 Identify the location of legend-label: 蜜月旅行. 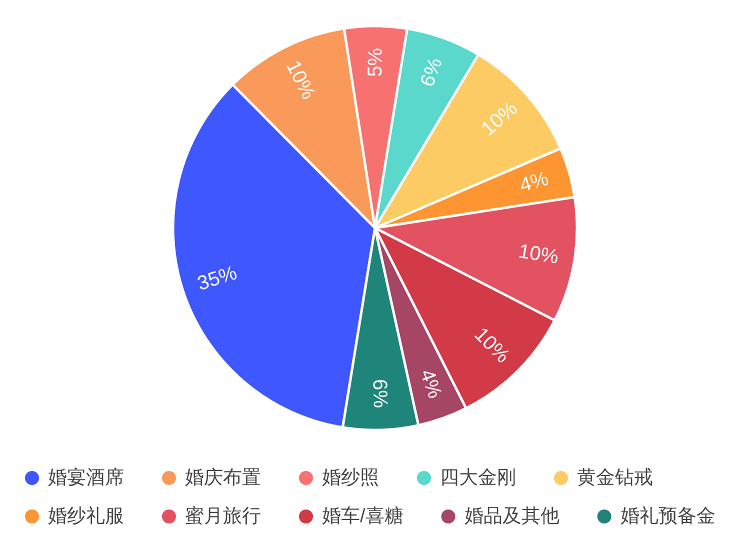
(223, 516).